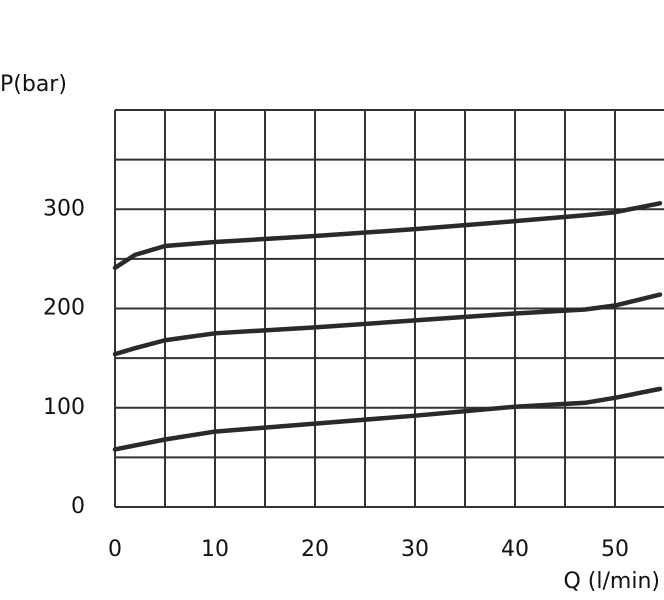  Describe the element at coordinates (115, 549) in the screenshot. I see `x-tick-label: 0` at that location.